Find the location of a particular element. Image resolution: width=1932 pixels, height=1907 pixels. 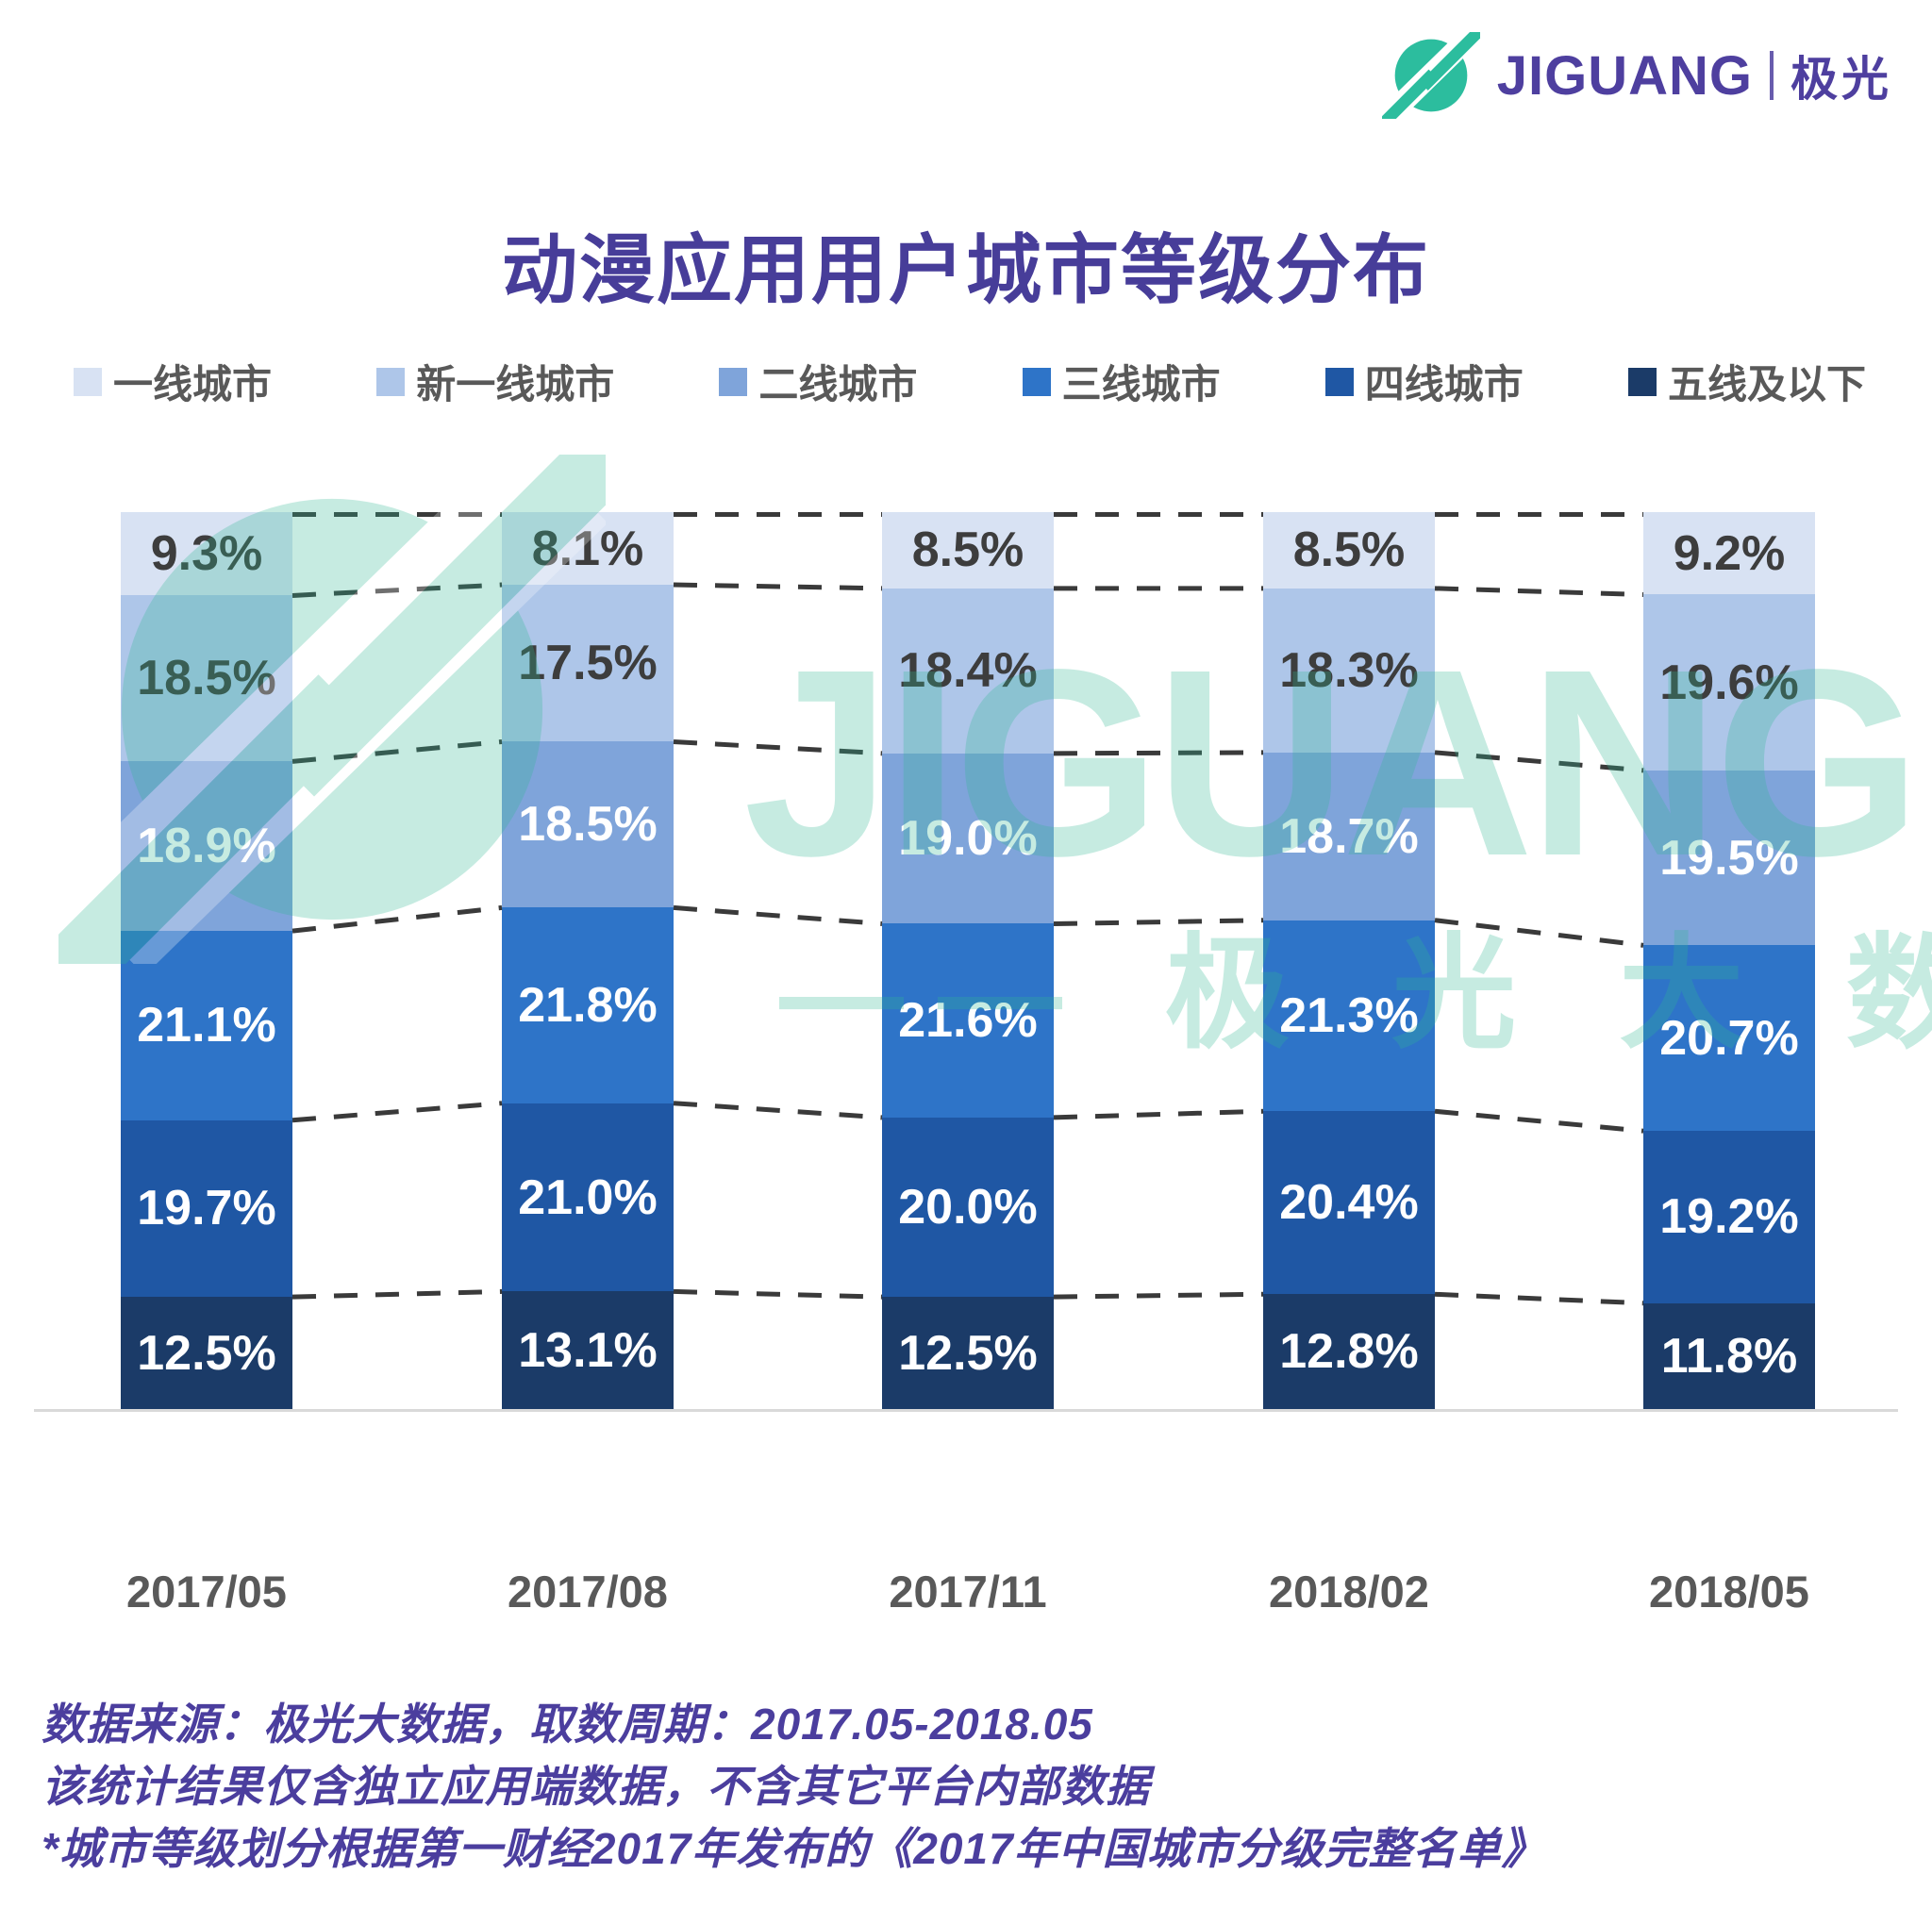

bar-segment-二线城市: 19.0% is located at coordinates (968, 839).